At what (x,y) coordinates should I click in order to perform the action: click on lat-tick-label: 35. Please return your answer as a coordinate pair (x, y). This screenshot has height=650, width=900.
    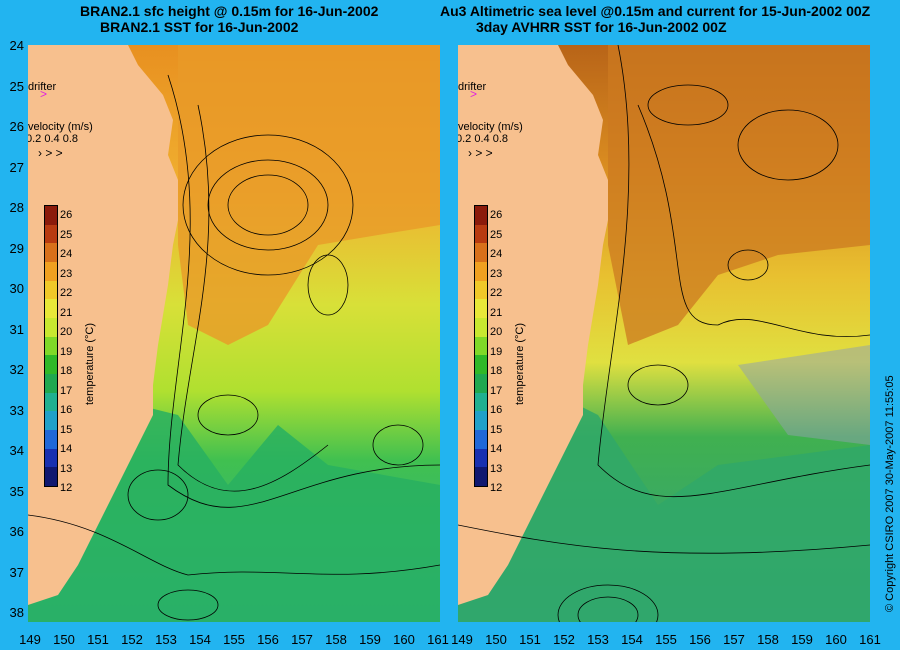
    Looking at the image, I should click on (16, 491).